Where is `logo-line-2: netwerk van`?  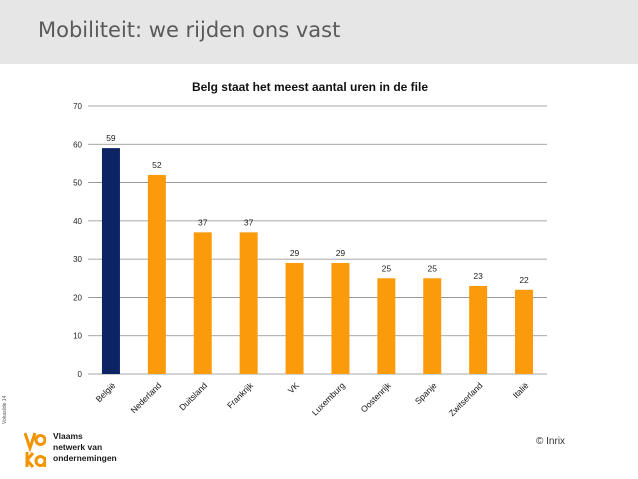 logo-line-2: netwerk van is located at coordinates (78, 447).